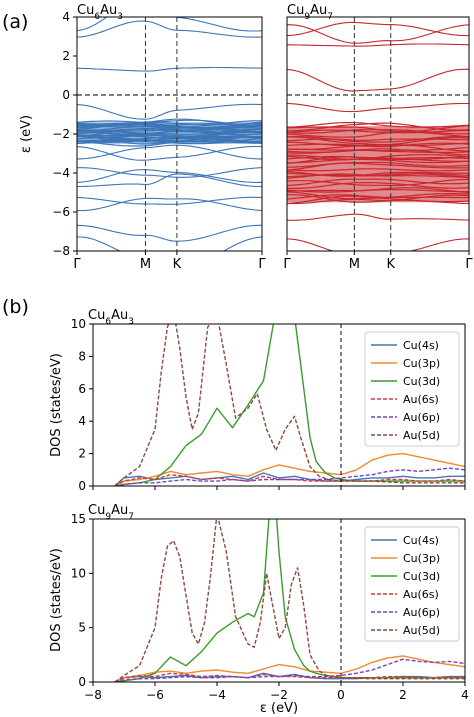  I want to click on y-tick-label: 6, so click(82, 389).